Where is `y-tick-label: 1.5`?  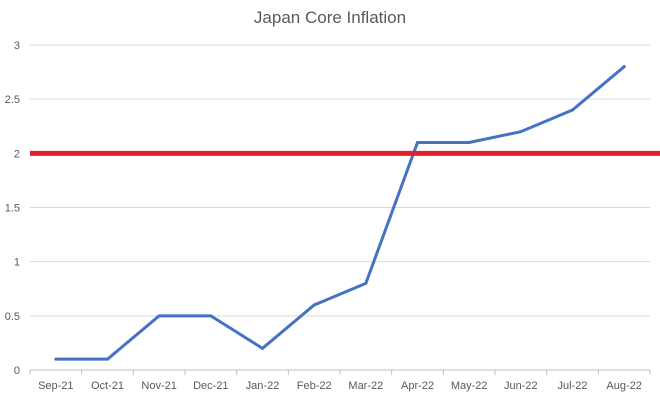
y-tick-label: 1.5 is located at coordinates (12, 209).